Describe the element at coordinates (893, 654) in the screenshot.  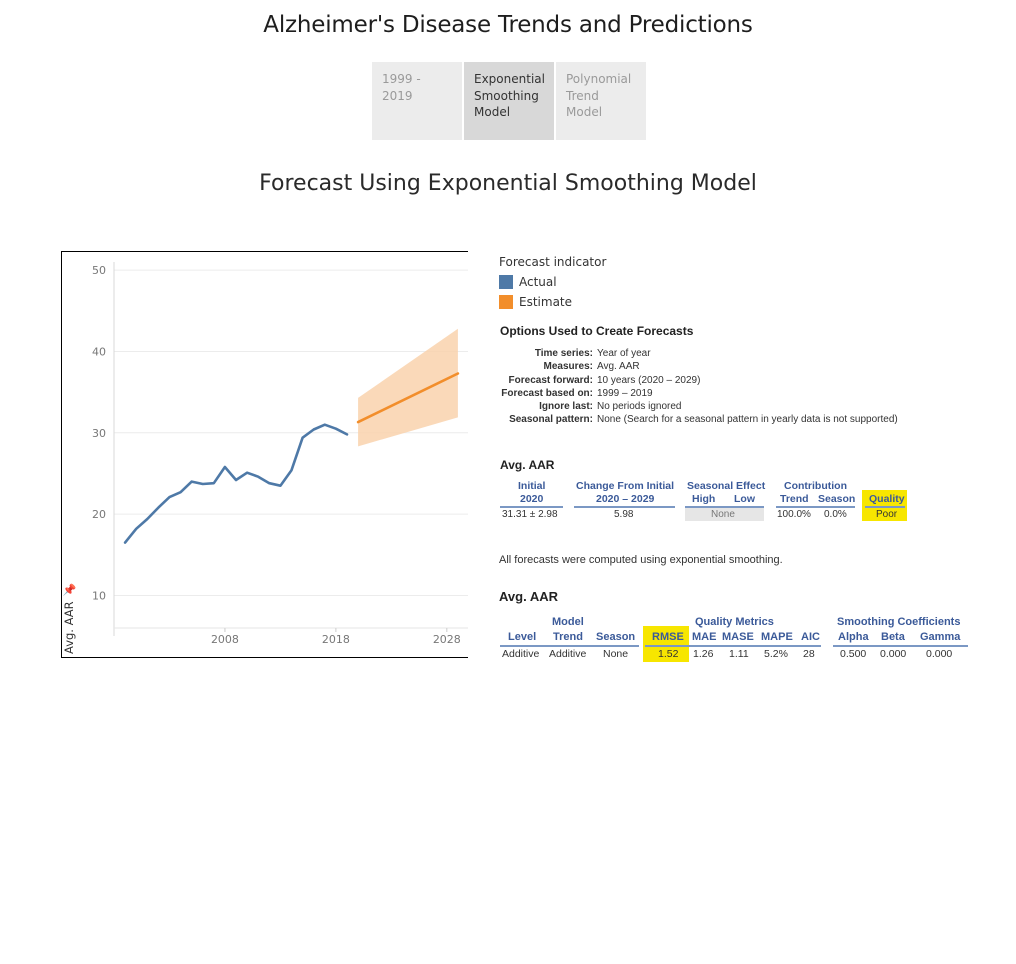
I see `model-value-beta: 0.000` at that location.